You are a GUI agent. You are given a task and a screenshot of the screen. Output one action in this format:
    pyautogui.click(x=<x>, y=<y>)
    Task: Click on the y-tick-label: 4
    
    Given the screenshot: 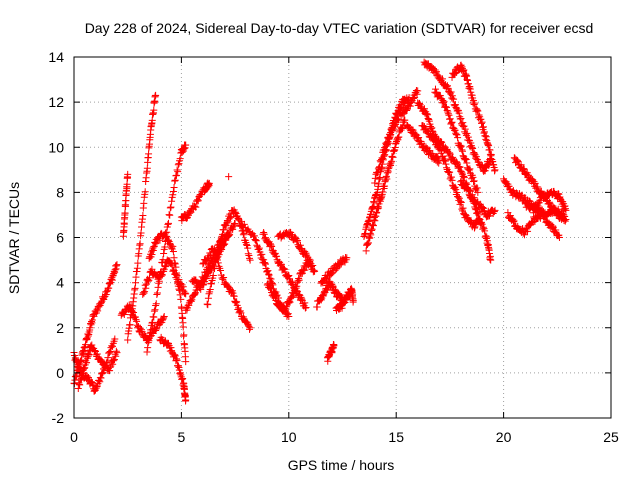 What is the action you would take?
    pyautogui.click(x=60, y=283)
    